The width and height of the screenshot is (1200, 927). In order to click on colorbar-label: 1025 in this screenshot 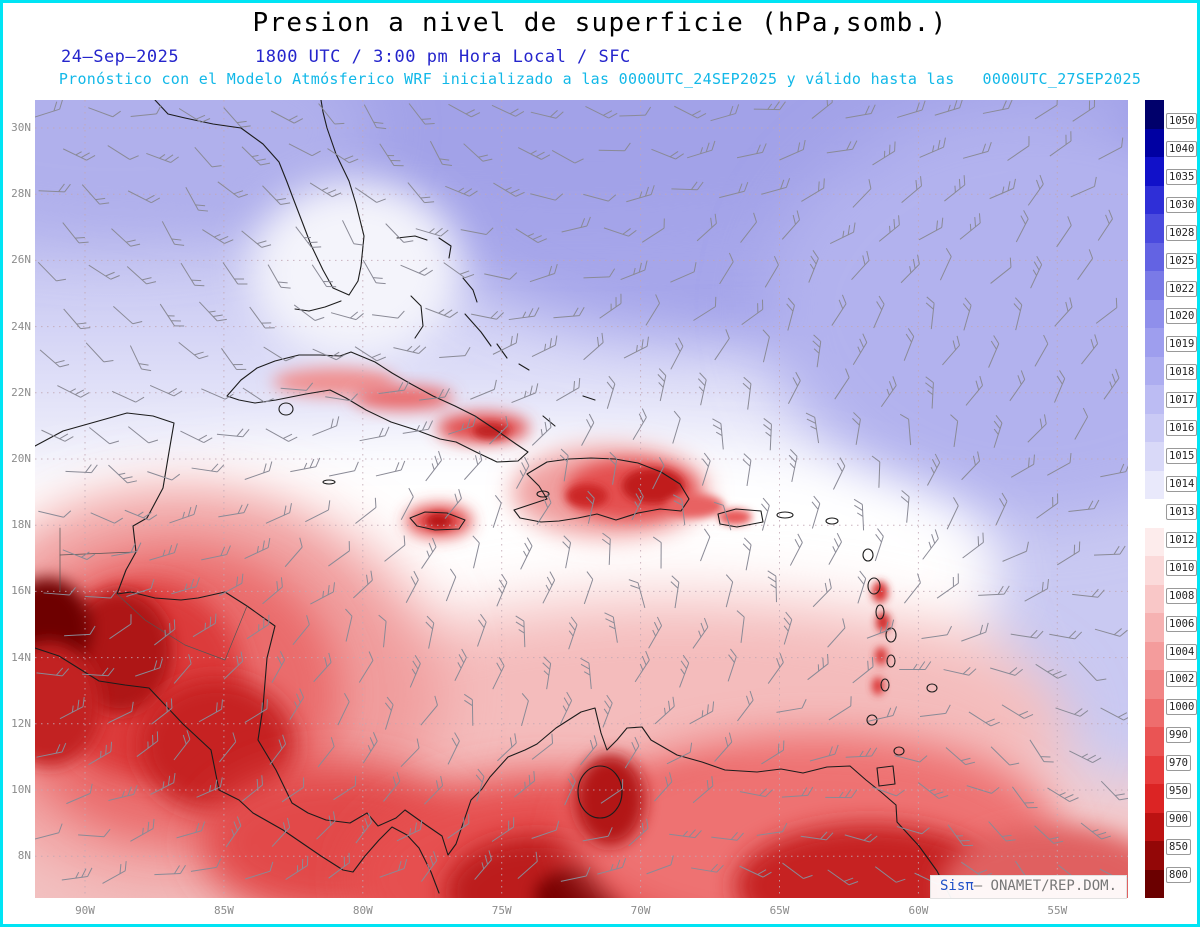, I will do `click(1181, 260)`.